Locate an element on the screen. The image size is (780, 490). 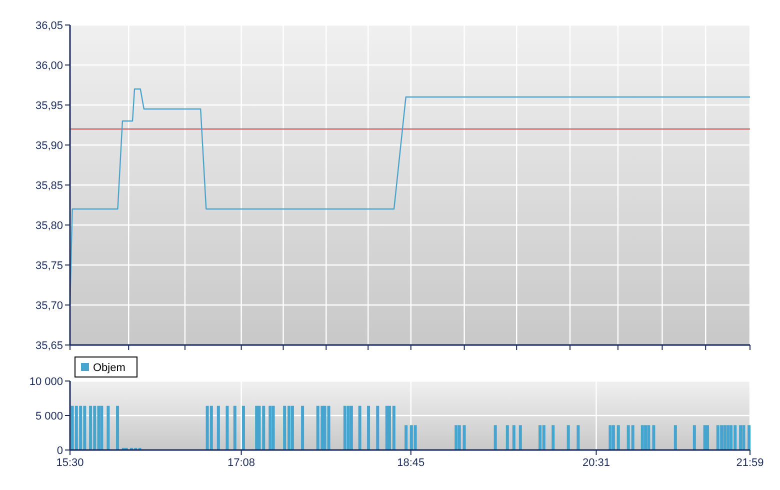
y-tick-label: 36,05 is located at coordinates (49, 26).